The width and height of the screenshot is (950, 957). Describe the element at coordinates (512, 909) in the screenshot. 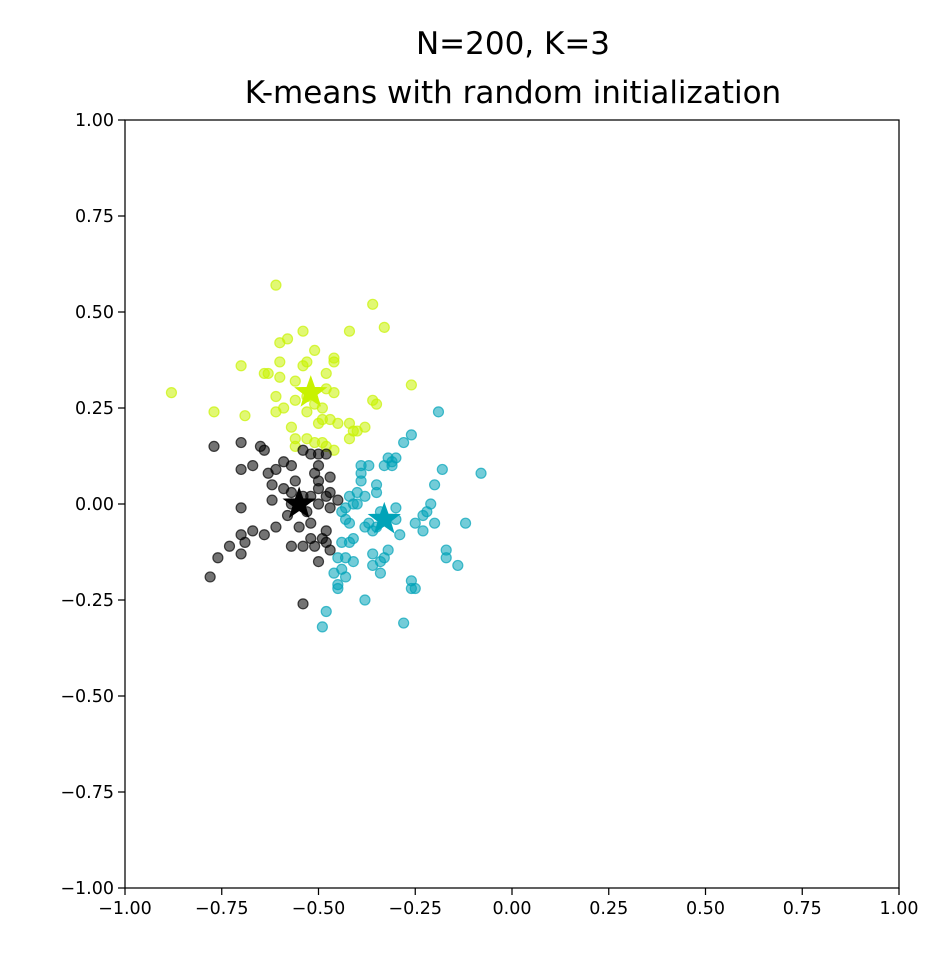

I see `x-tick-label: 0.00` at that location.